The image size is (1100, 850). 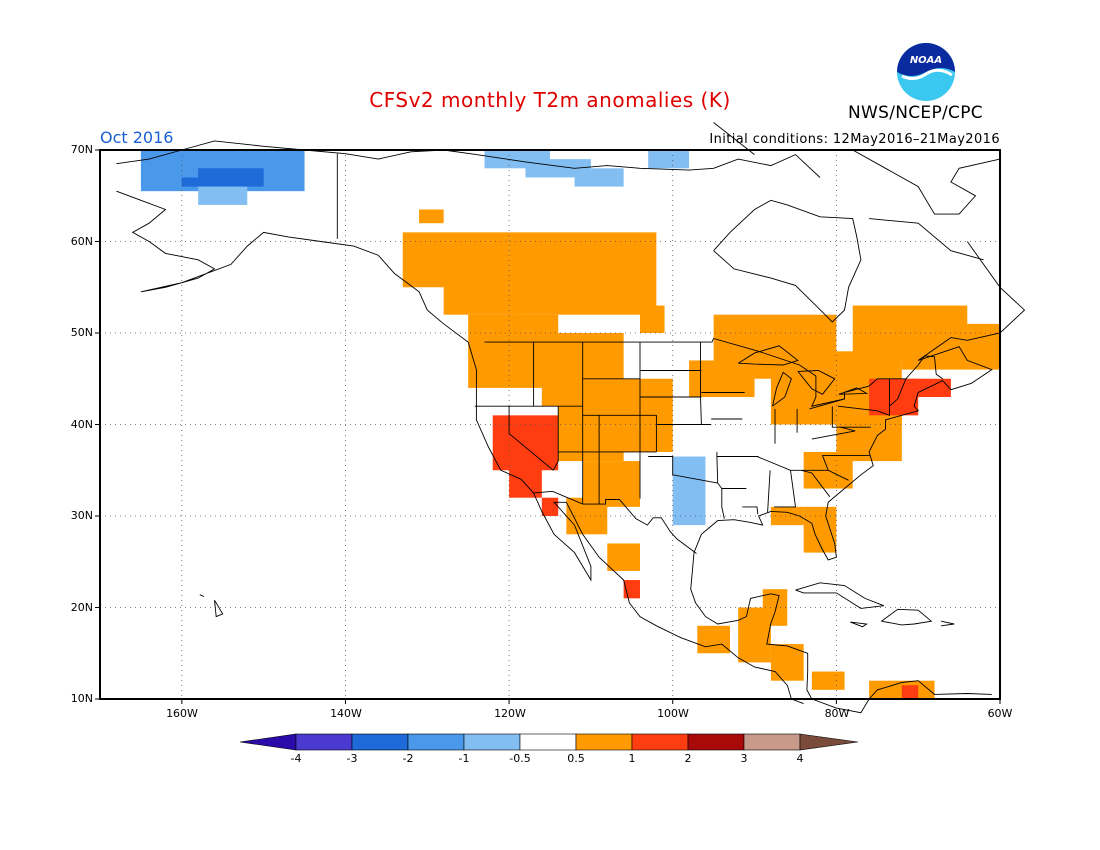 What do you see at coordinates (520, 758) in the screenshot?
I see `colorbar-label: -0.5` at bounding box center [520, 758].